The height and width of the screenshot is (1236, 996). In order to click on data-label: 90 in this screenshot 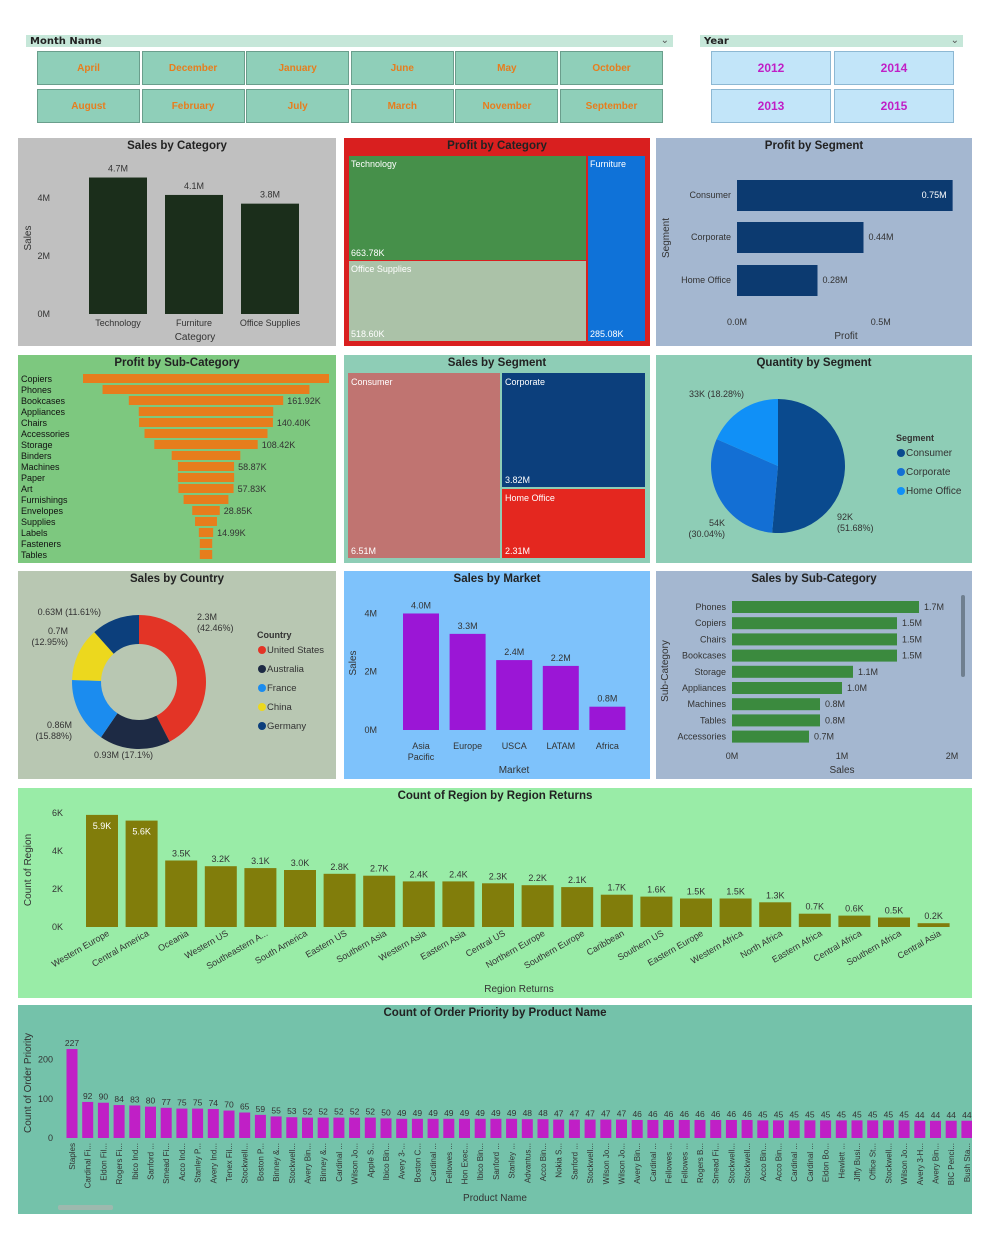, I will do `click(104, 1097)`.